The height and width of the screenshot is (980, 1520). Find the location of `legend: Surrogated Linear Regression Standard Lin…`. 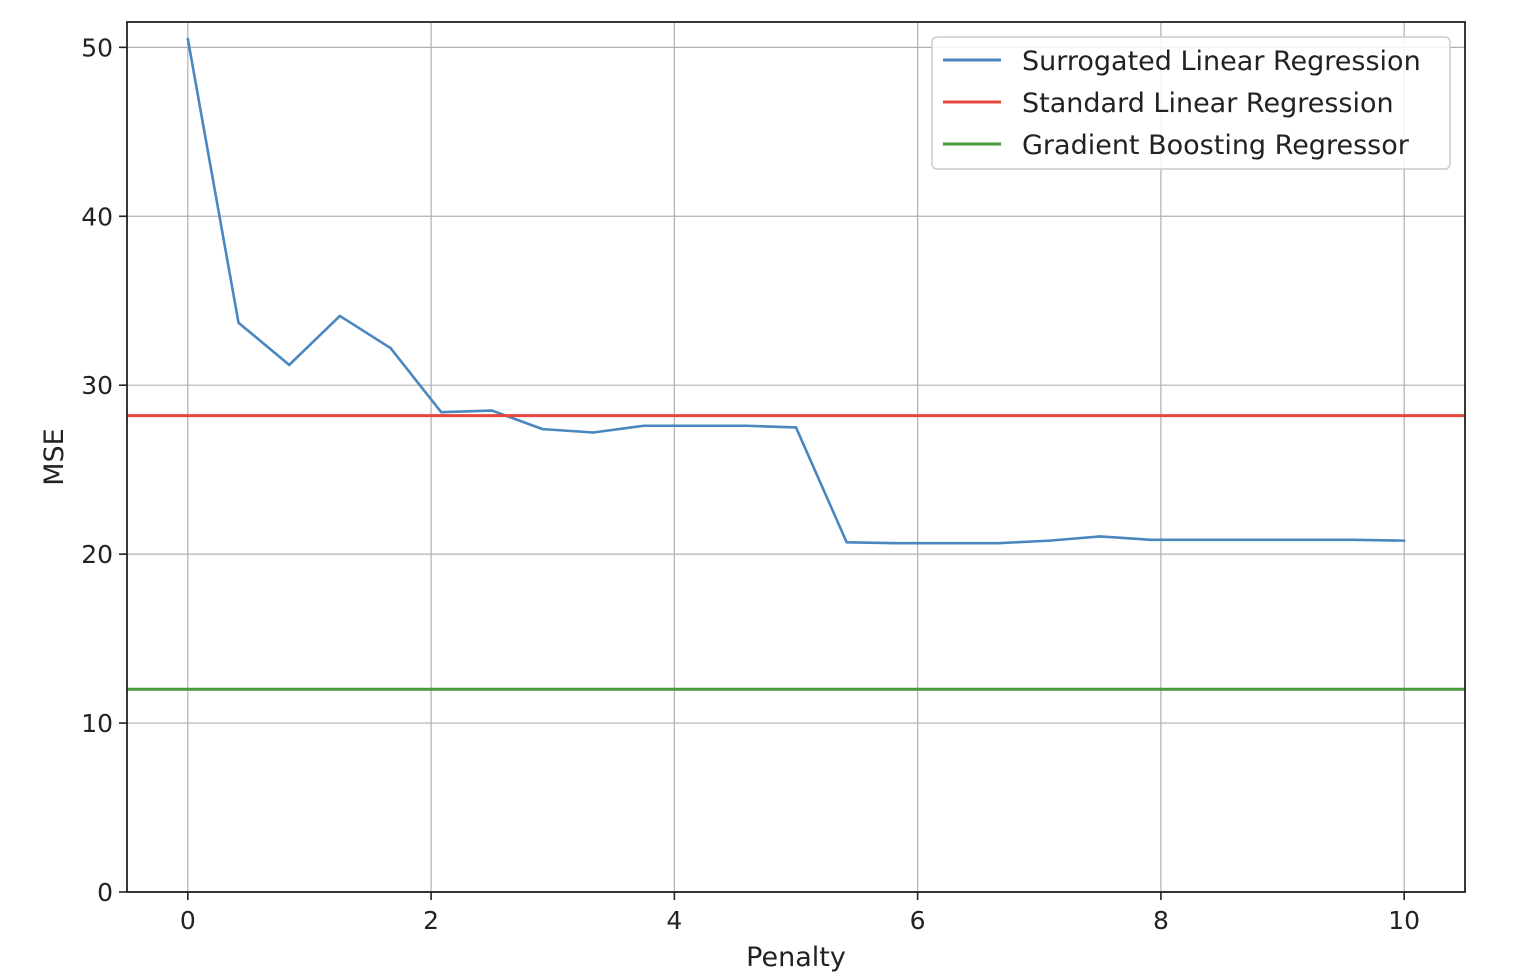

legend: Surrogated Linear Regression Standard Lin… is located at coordinates (1191, 103).